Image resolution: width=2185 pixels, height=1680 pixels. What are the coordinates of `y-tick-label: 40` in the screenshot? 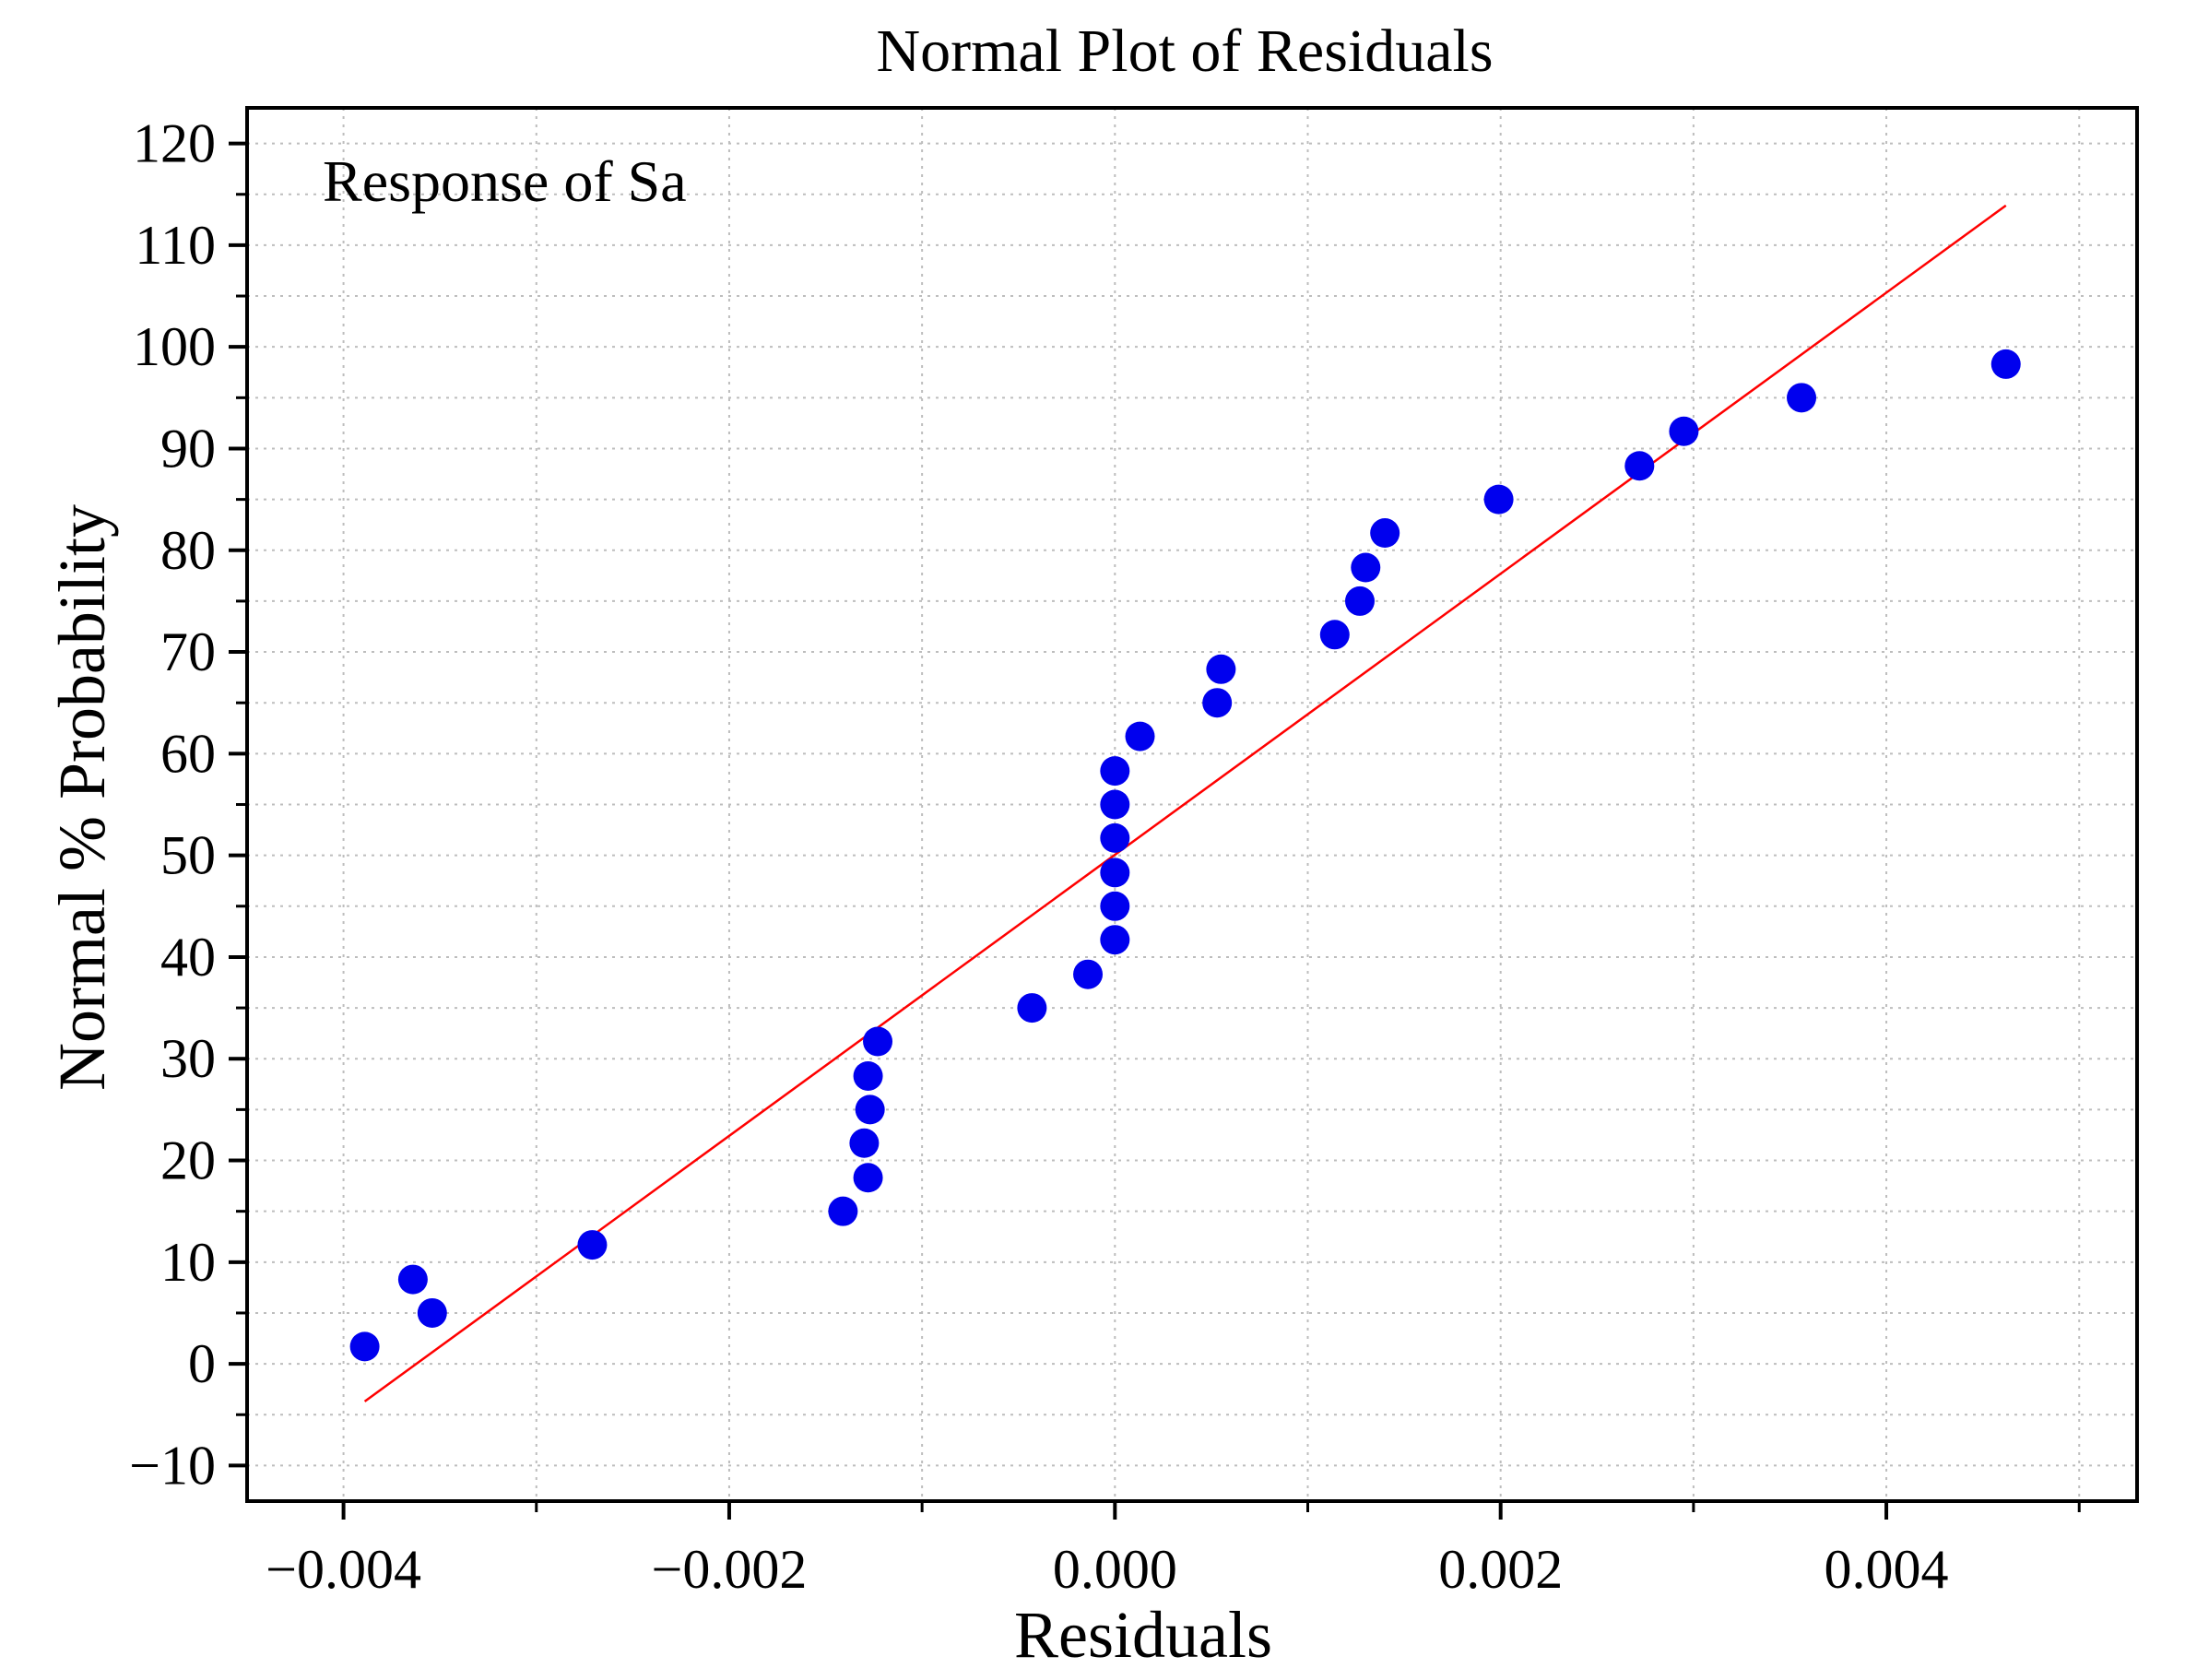 It's located at (188, 957).